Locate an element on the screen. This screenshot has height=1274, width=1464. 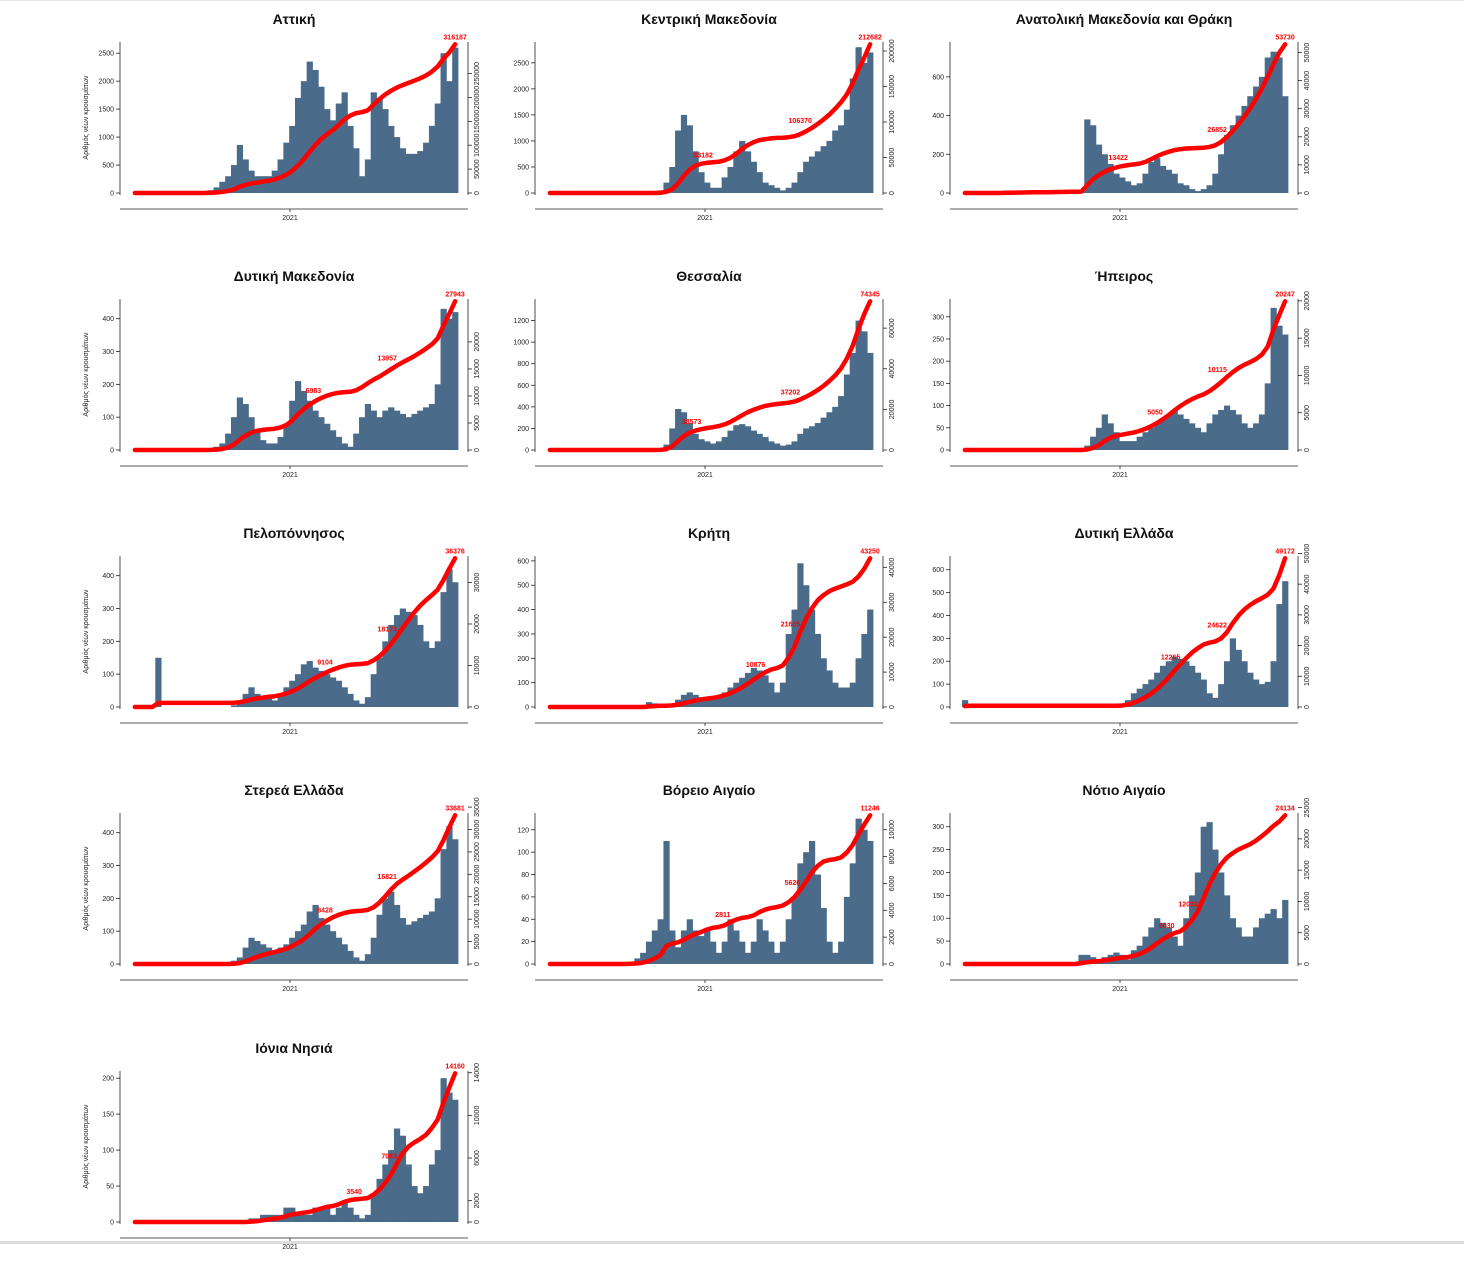
cumulative-label: 49172 is located at coordinates (1285, 551).